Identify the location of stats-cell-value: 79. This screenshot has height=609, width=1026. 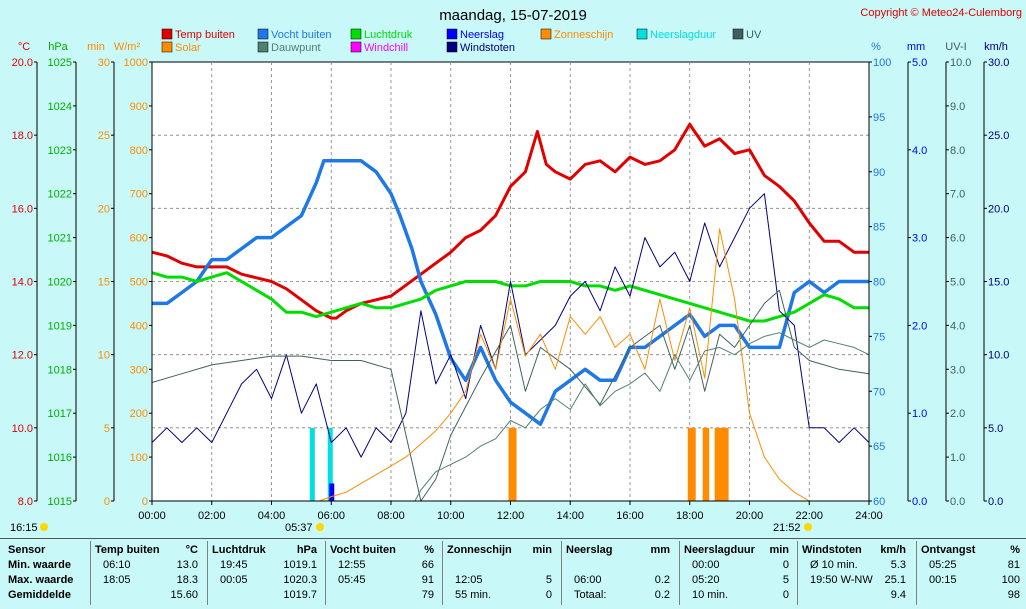
(427, 595).